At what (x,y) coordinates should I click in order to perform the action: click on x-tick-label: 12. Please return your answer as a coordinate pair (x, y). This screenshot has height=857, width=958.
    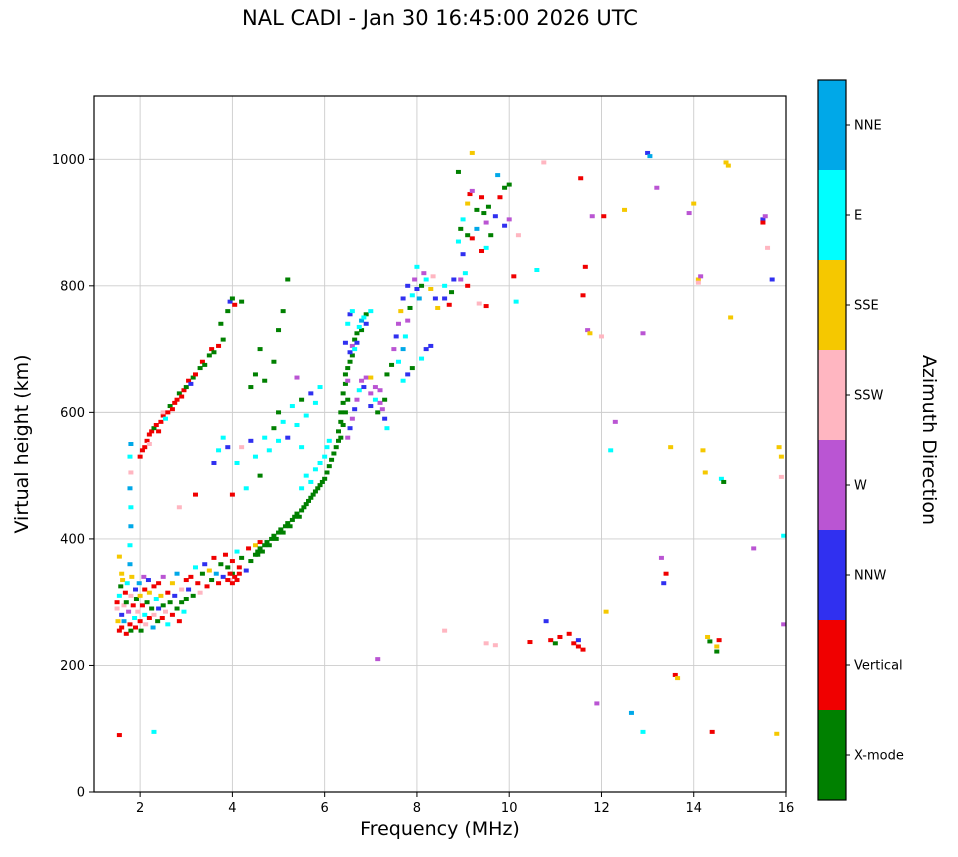
    Looking at the image, I should click on (601, 808).